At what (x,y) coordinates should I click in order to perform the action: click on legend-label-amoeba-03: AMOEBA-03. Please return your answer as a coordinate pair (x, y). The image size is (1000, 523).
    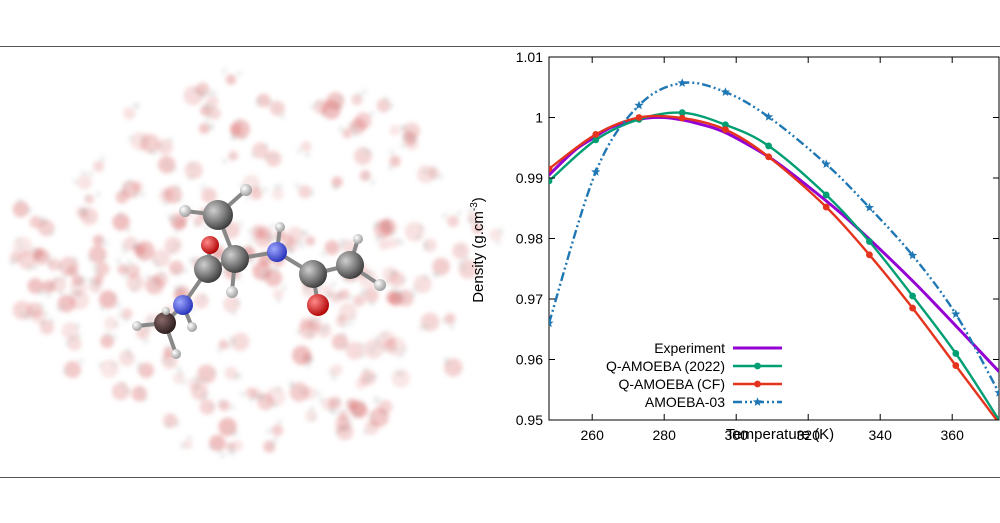
    Looking at the image, I should click on (685, 402).